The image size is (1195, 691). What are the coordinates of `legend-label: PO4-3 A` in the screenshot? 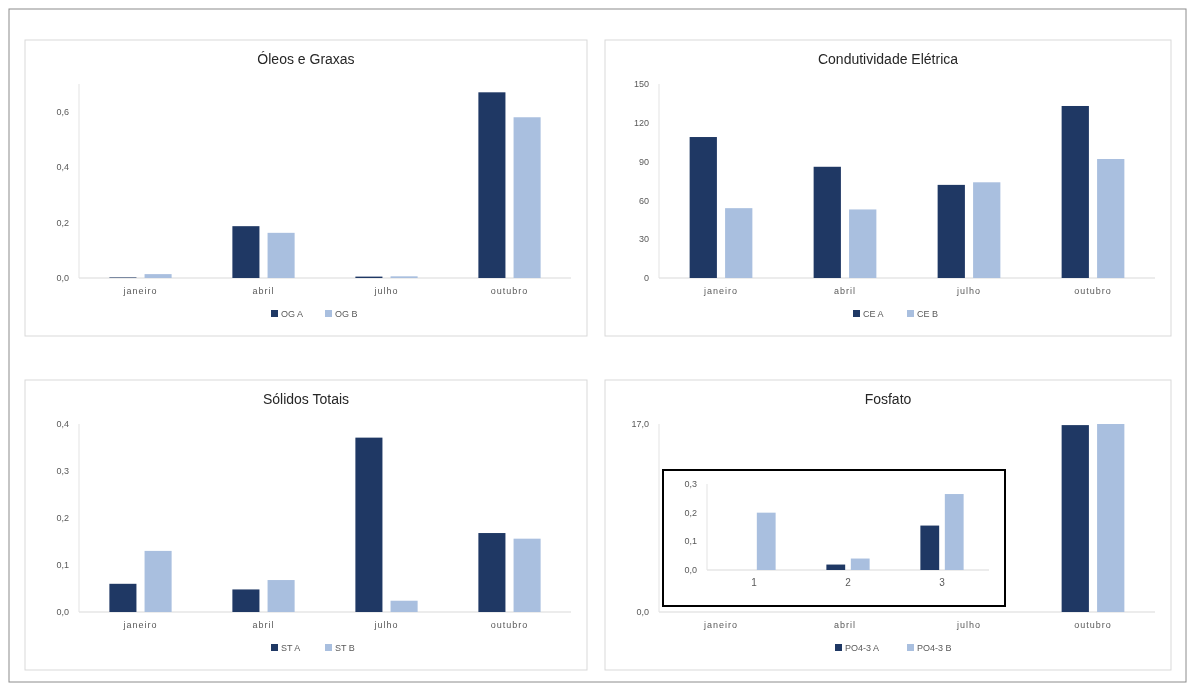 It's located at (862, 648).